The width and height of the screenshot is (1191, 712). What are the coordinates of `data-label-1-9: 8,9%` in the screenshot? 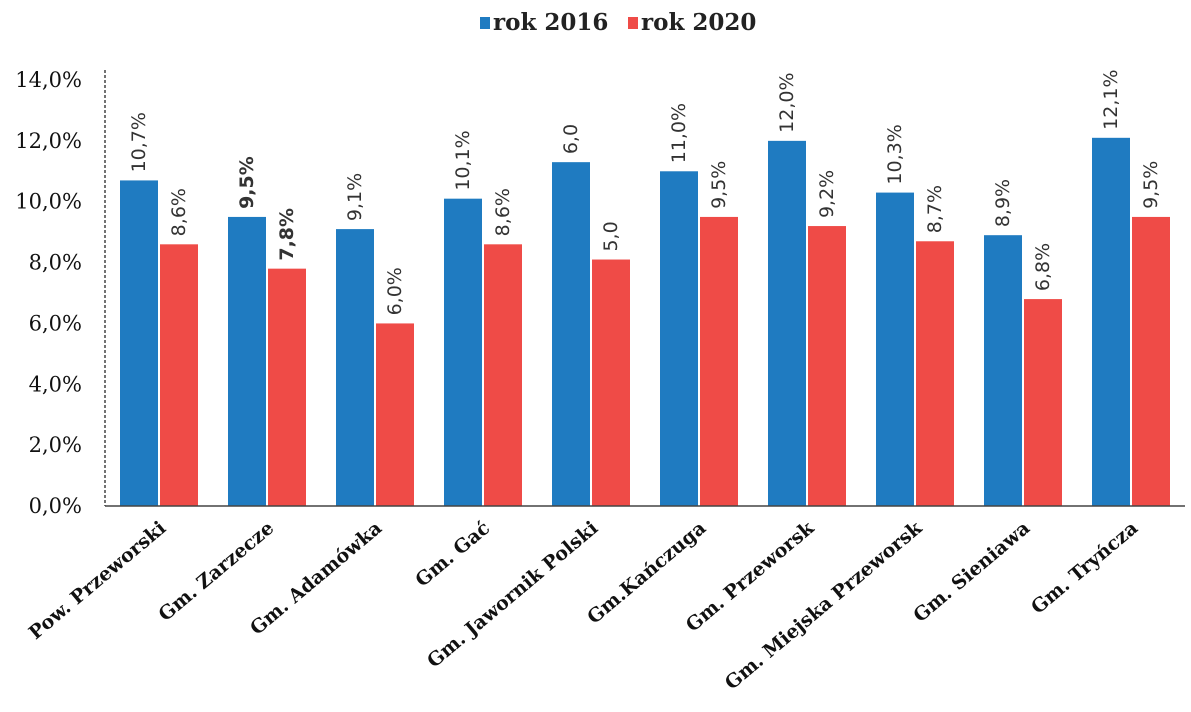 It's located at (1003, 203).